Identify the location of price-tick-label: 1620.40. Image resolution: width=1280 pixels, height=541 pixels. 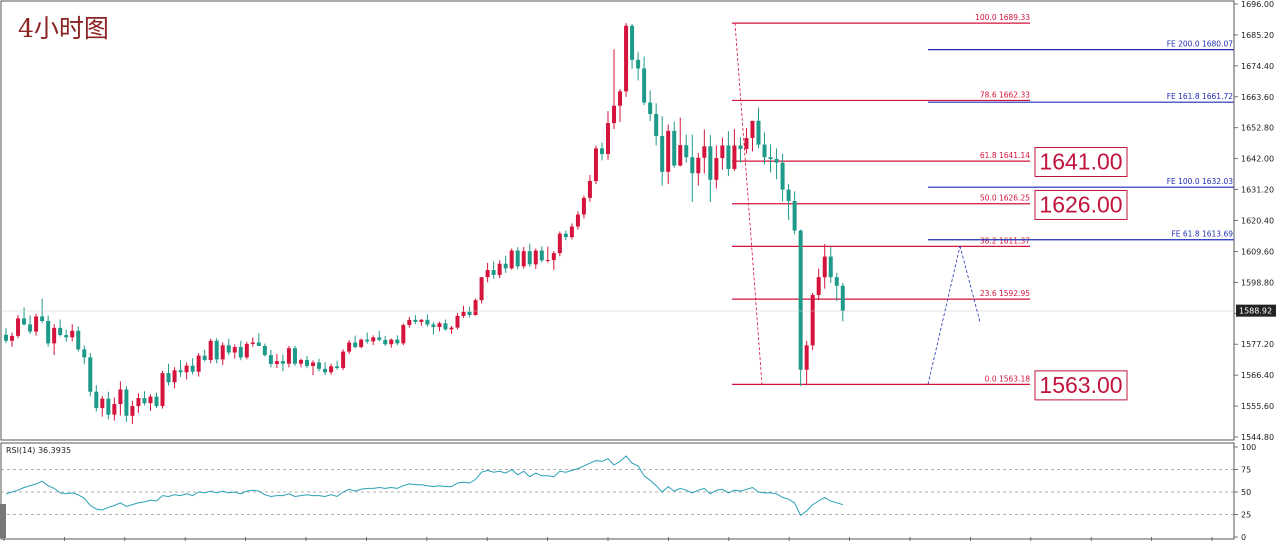
(1257, 221).